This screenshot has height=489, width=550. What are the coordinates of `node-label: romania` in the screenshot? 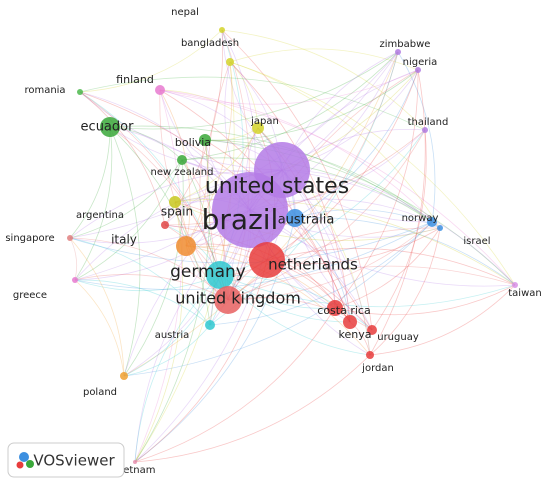 It's located at (44, 90).